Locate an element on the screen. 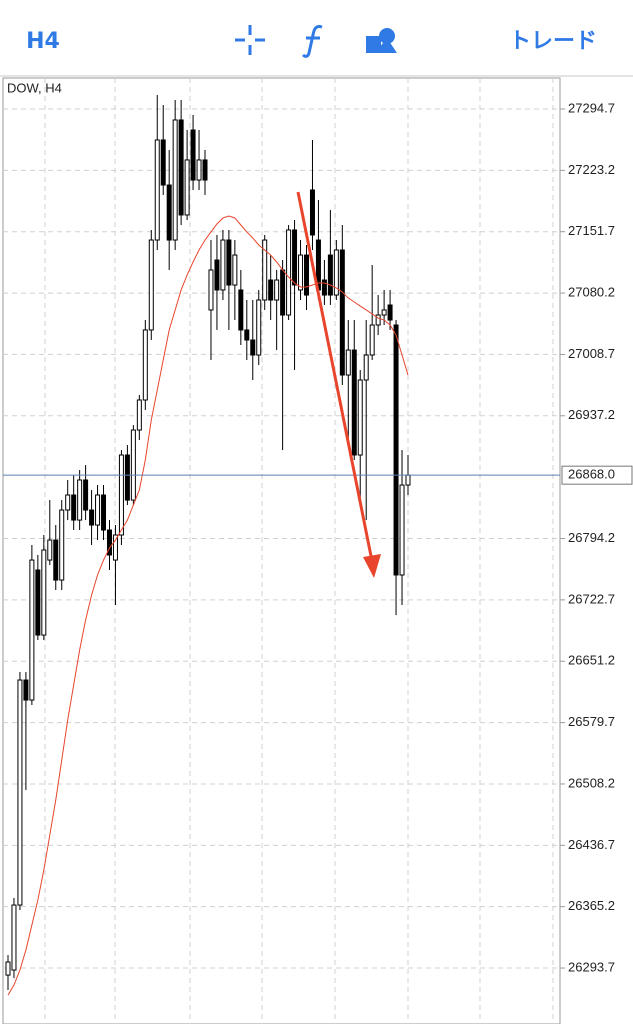  current-price-box is located at coordinates (597, 475).